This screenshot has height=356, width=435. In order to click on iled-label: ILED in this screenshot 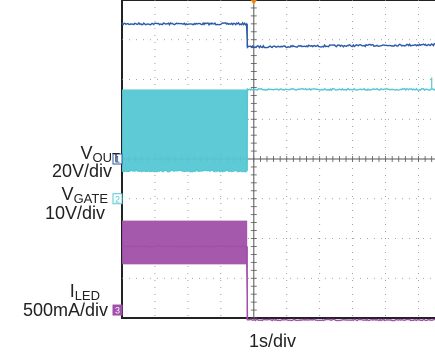, I will do `click(85, 293)`.